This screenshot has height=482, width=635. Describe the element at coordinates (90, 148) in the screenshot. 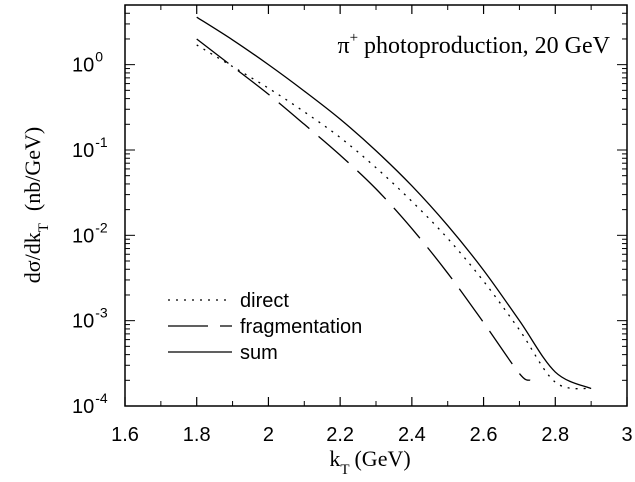

I see `y-tick-label: 10⁻¹` at that location.